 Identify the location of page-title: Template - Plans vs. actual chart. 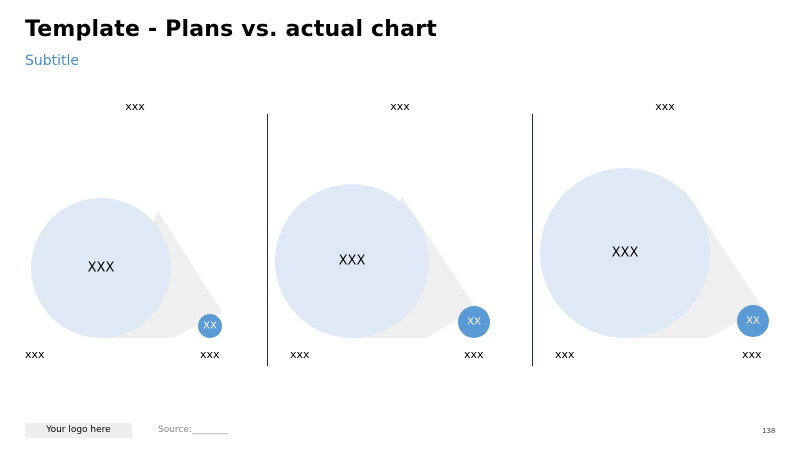
(231, 29).